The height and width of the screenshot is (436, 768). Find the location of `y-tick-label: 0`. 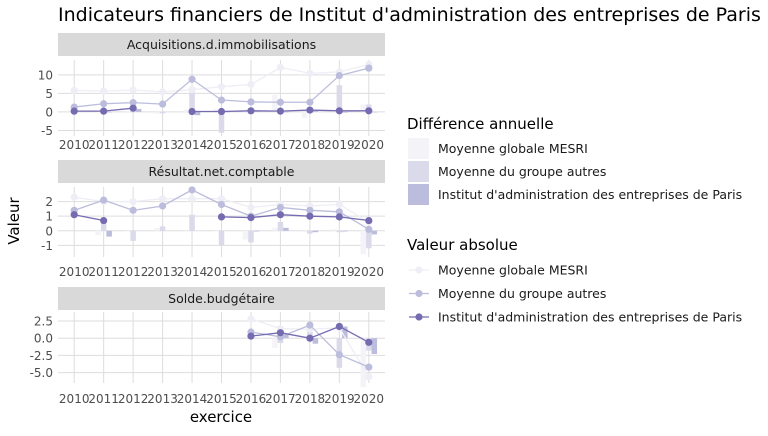

y-tick-label: 0 is located at coordinates (49, 231).